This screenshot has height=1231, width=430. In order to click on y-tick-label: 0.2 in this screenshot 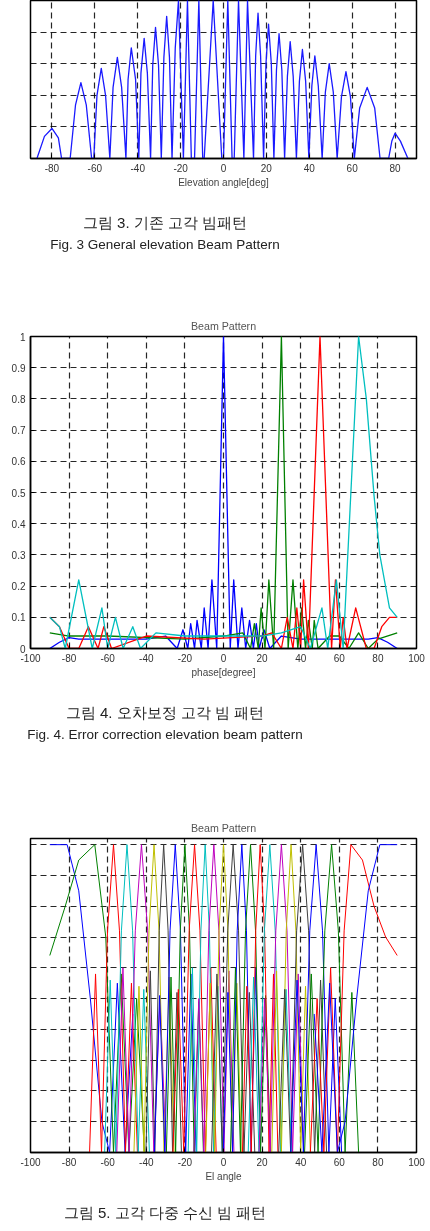, I will do `click(18, 587)`.